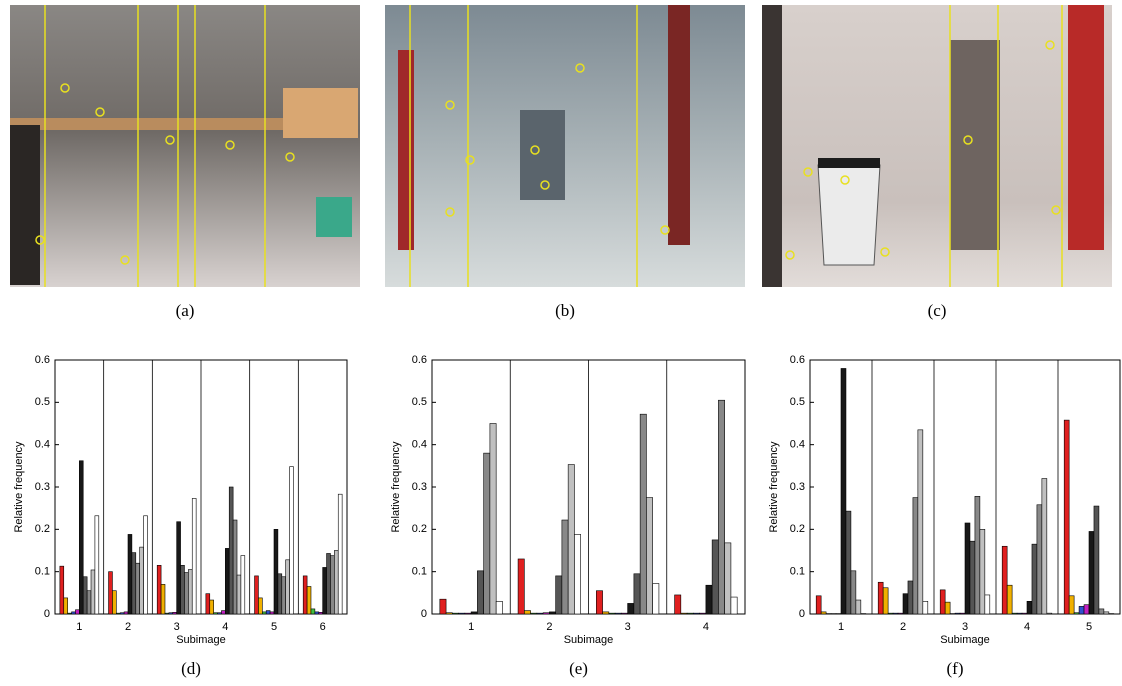 The width and height of the screenshot is (1122, 686). Describe the element at coordinates (937, 310) in the screenshot. I see `photo-caption: (c)` at that location.